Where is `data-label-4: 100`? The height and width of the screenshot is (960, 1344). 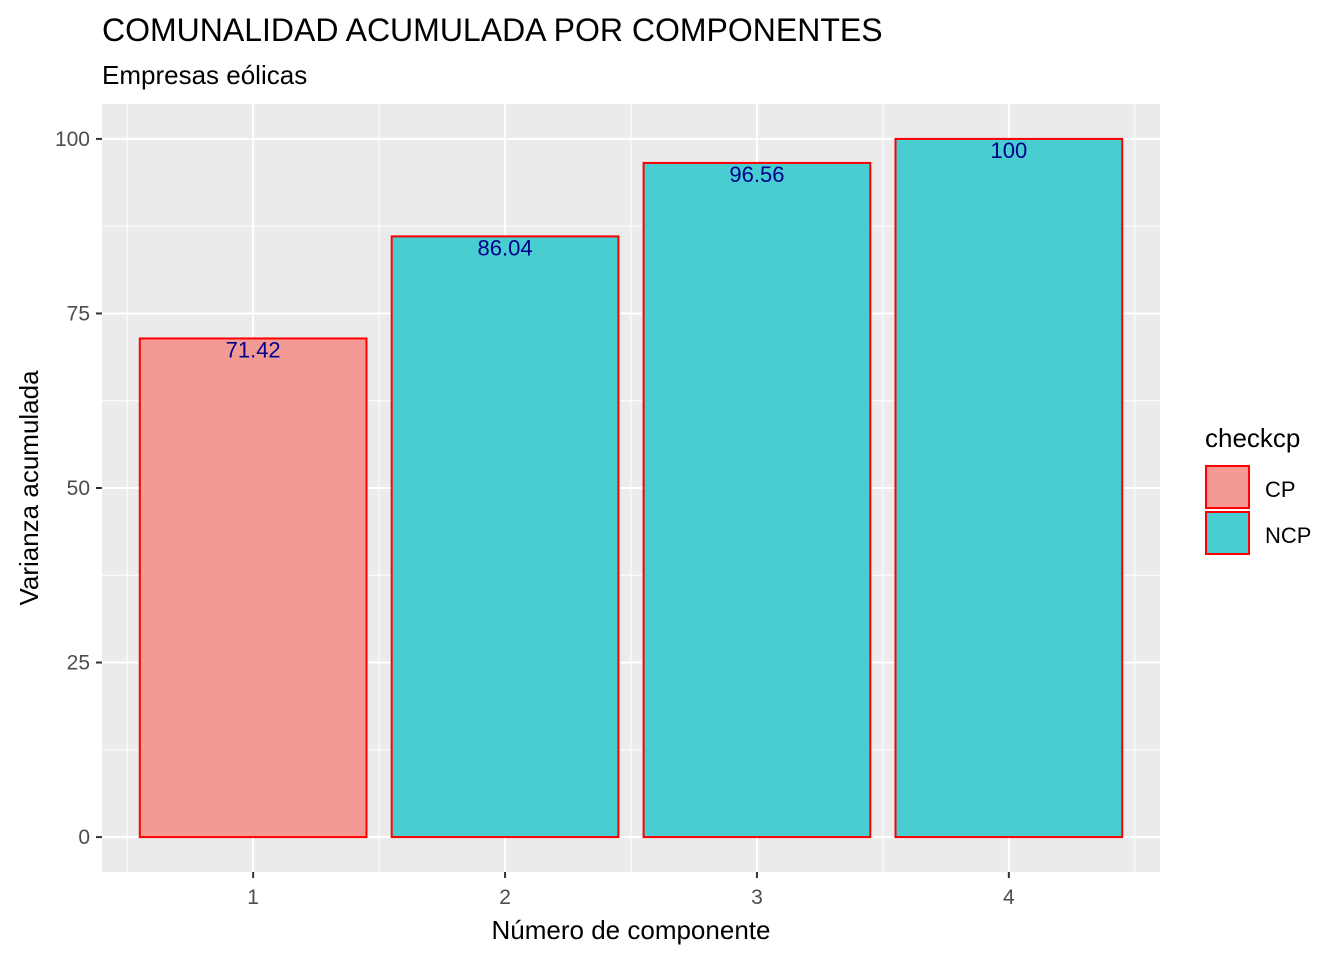 data-label-4: 100 is located at coordinates (1008, 150).